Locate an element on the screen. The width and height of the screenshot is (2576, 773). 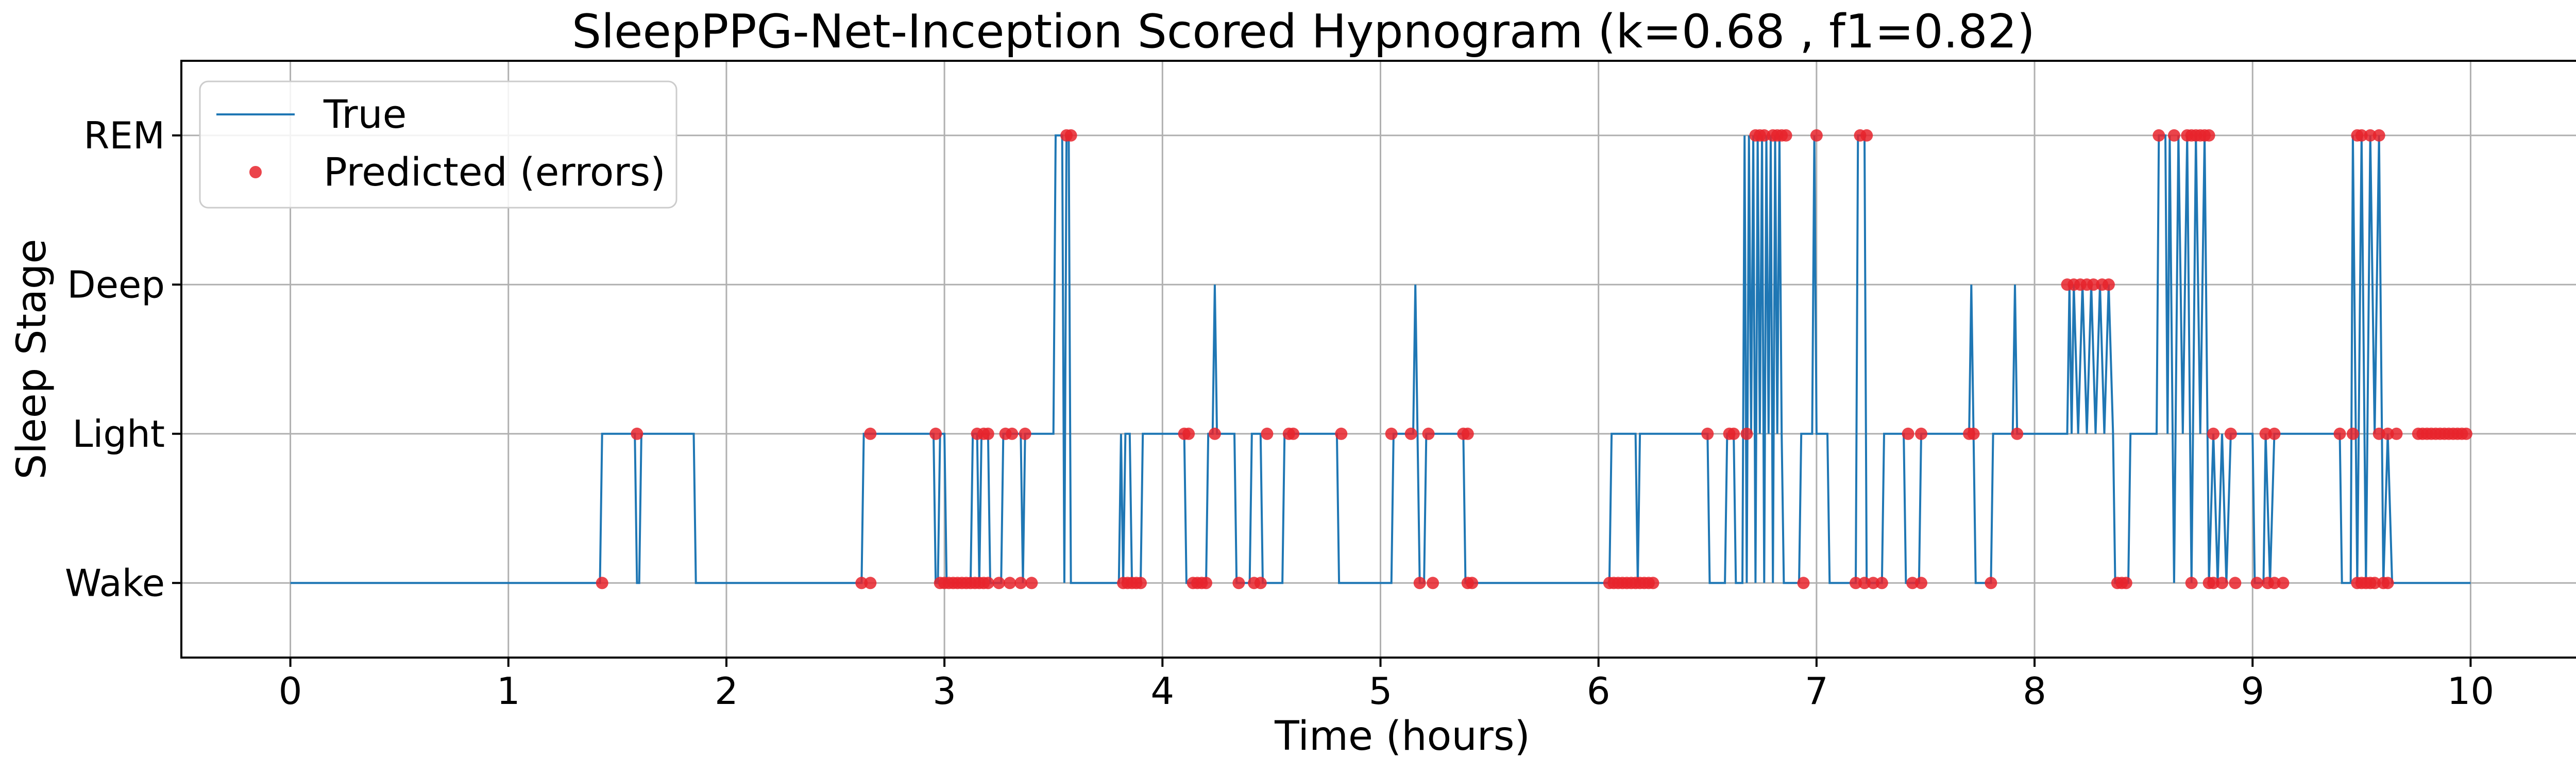
legend-errors-label: Predicted (errors) is located at coordinates (495, 172).